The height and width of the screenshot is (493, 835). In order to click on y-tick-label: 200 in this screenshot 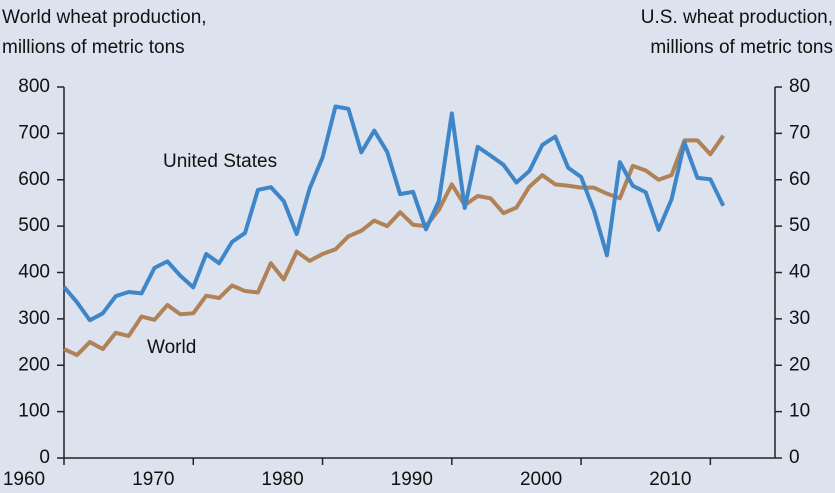, I will do `click(34, 364)`.